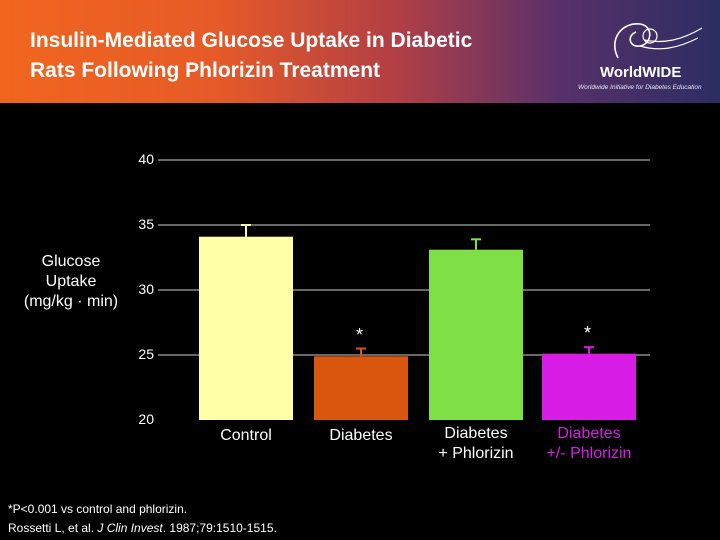  Describe the element at coordinates (476, 444) in the screenshot. I see `category-label: Diabetes + Phlorizin` at that location.